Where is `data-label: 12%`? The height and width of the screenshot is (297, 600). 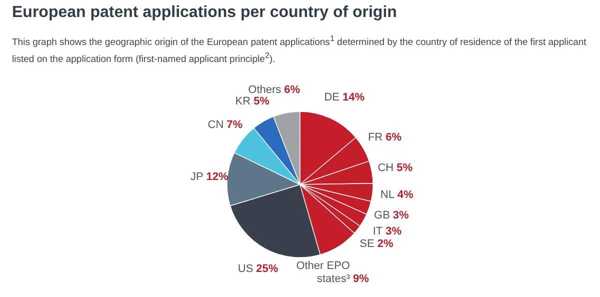 data-label: 12% is located at coordinates (217, 177).